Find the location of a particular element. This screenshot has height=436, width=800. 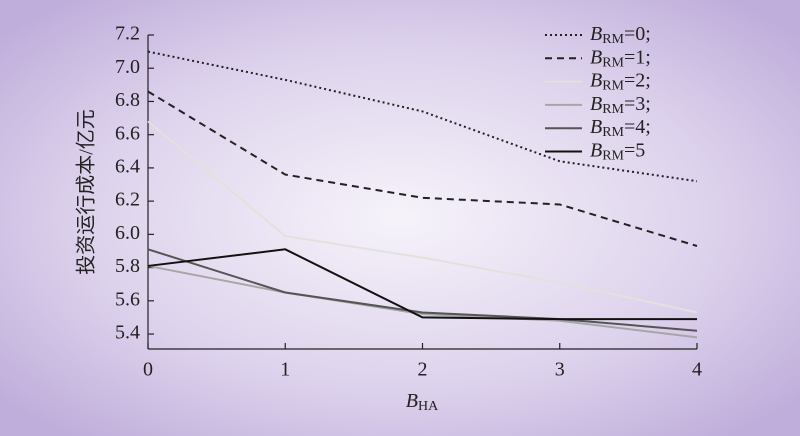

legend-label: BRM=4; is located at coordinates (620, 128).